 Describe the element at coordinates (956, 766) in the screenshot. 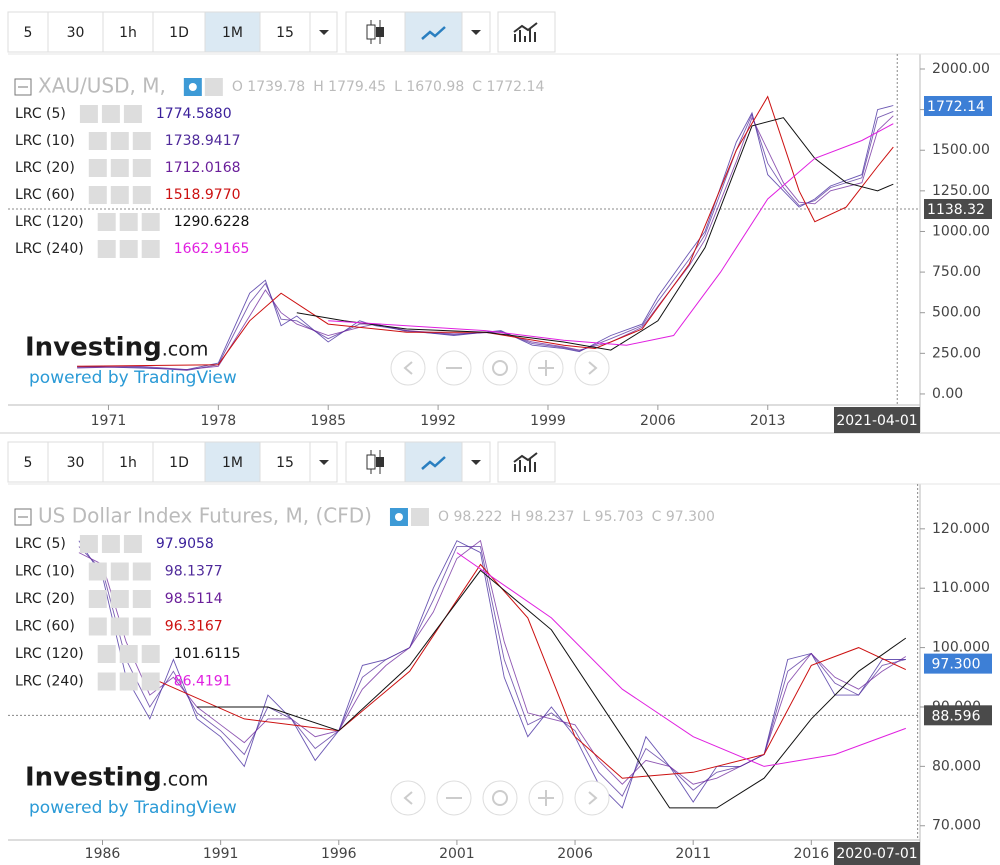

I see `y-tick-label: 80.000` at that location.